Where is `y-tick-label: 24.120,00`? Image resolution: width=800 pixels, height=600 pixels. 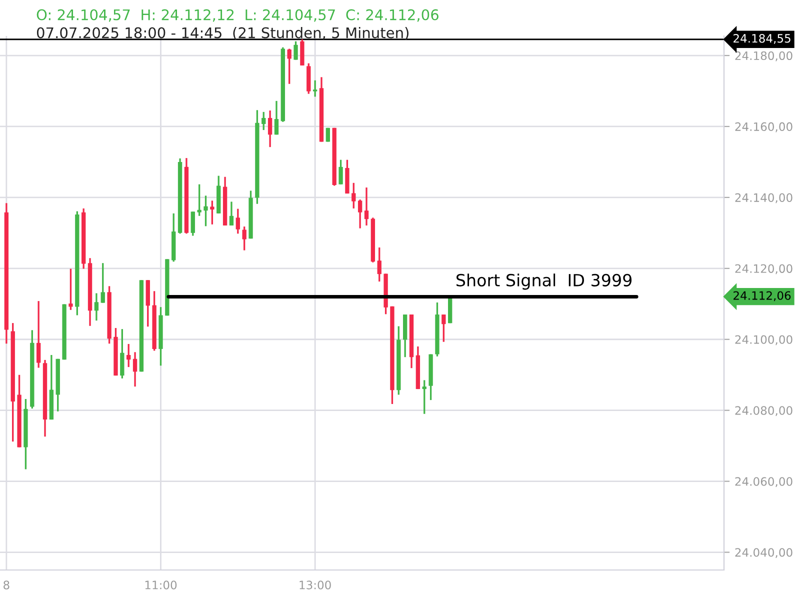 y-tick-label: 24.120,00 is located at coordinates (763, 269).